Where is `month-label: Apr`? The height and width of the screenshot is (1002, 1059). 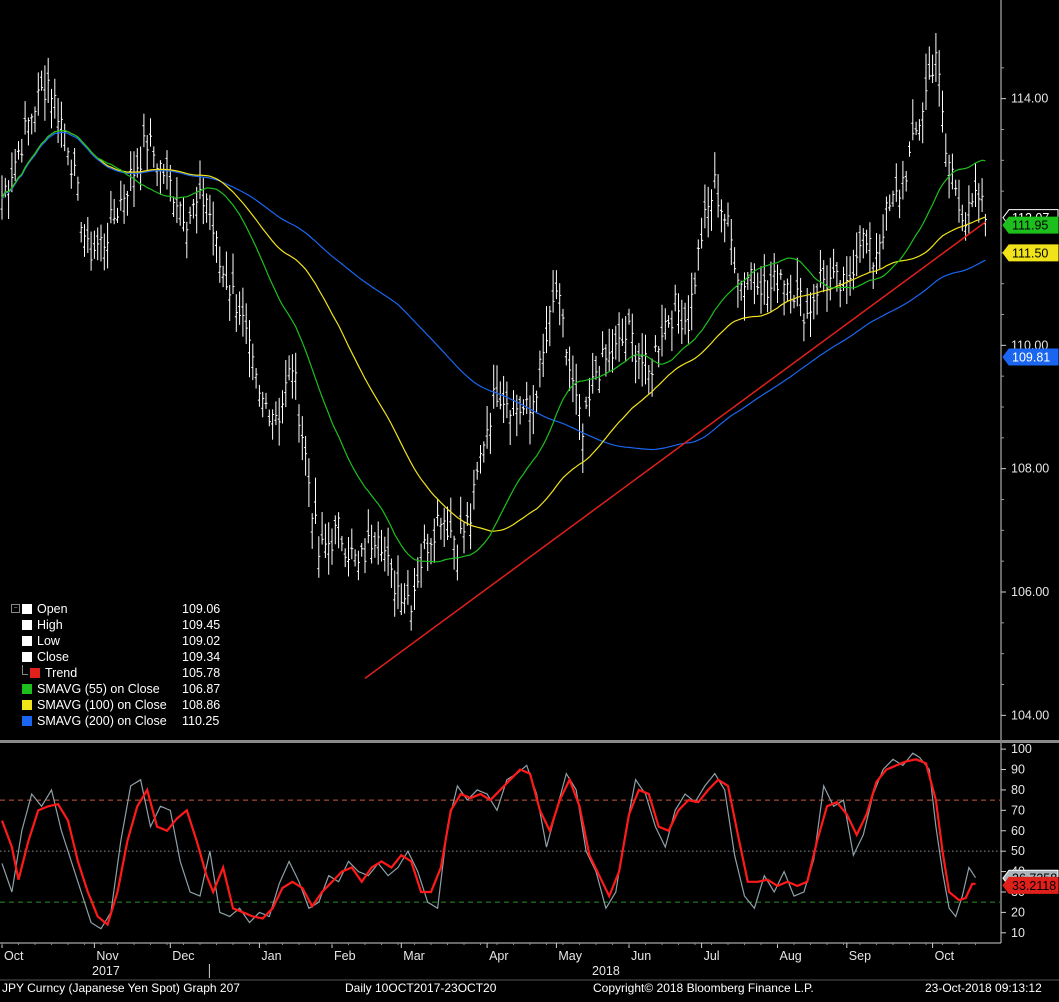
month-label: Apr is located at coordinates (498, 956).